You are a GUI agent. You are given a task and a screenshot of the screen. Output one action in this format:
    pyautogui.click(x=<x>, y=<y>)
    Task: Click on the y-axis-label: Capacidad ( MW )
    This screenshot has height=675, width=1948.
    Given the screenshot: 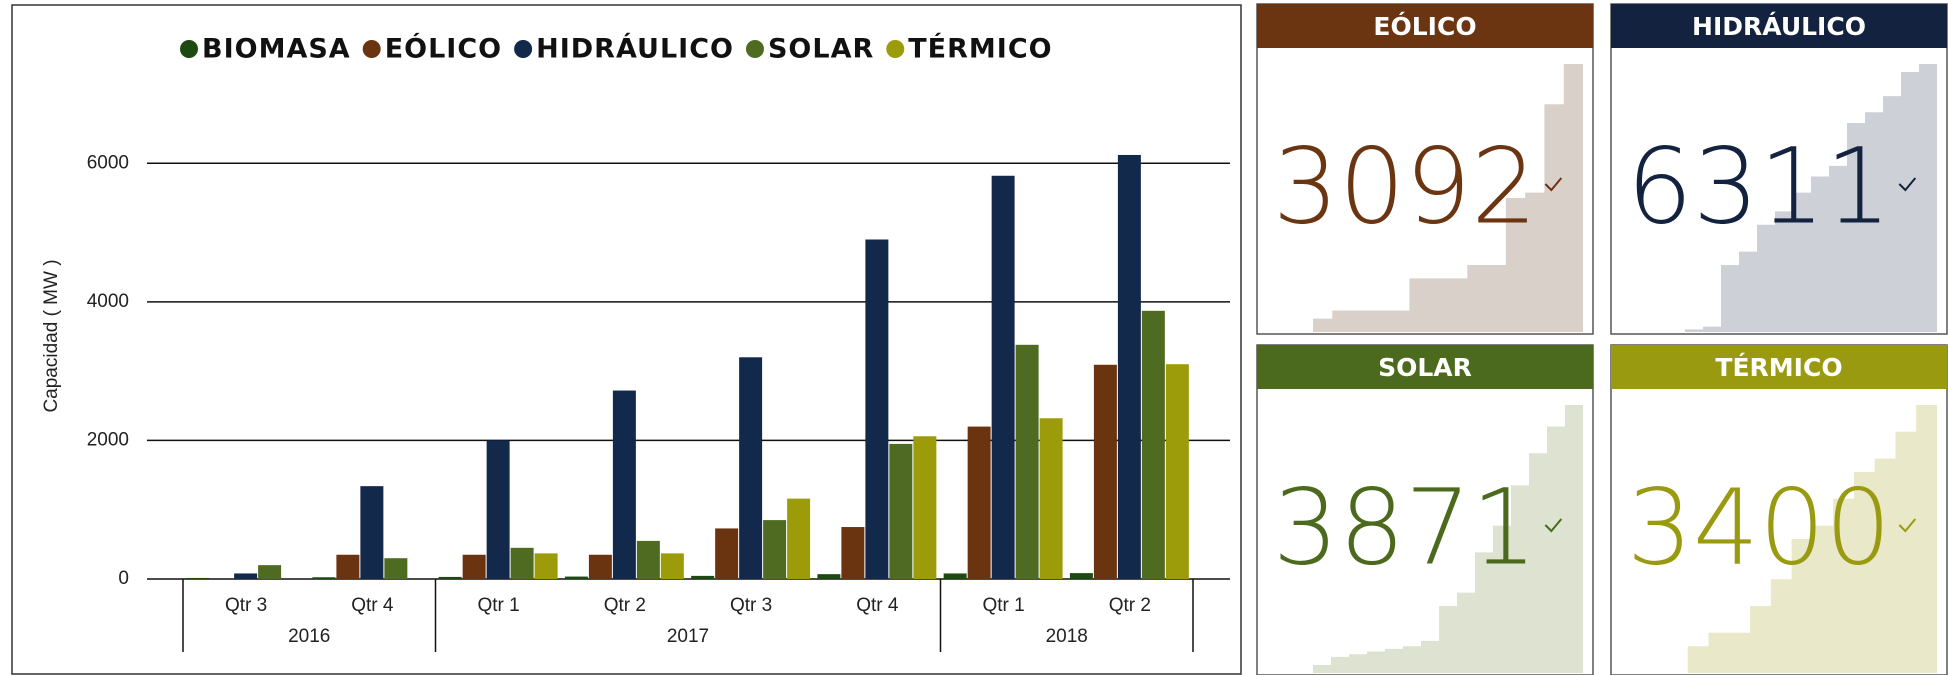 What is the action you would take?
    pyautogui.click(x=51, y=335)
    